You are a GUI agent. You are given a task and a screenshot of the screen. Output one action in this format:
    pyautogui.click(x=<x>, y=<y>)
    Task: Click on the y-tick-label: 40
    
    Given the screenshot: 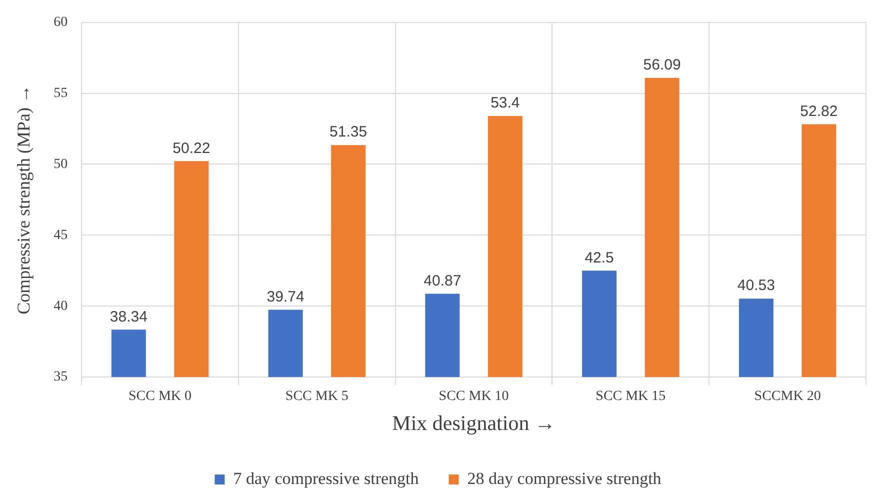 What is the action you would take?
    pyautogui.click(x=61, y=306)
    